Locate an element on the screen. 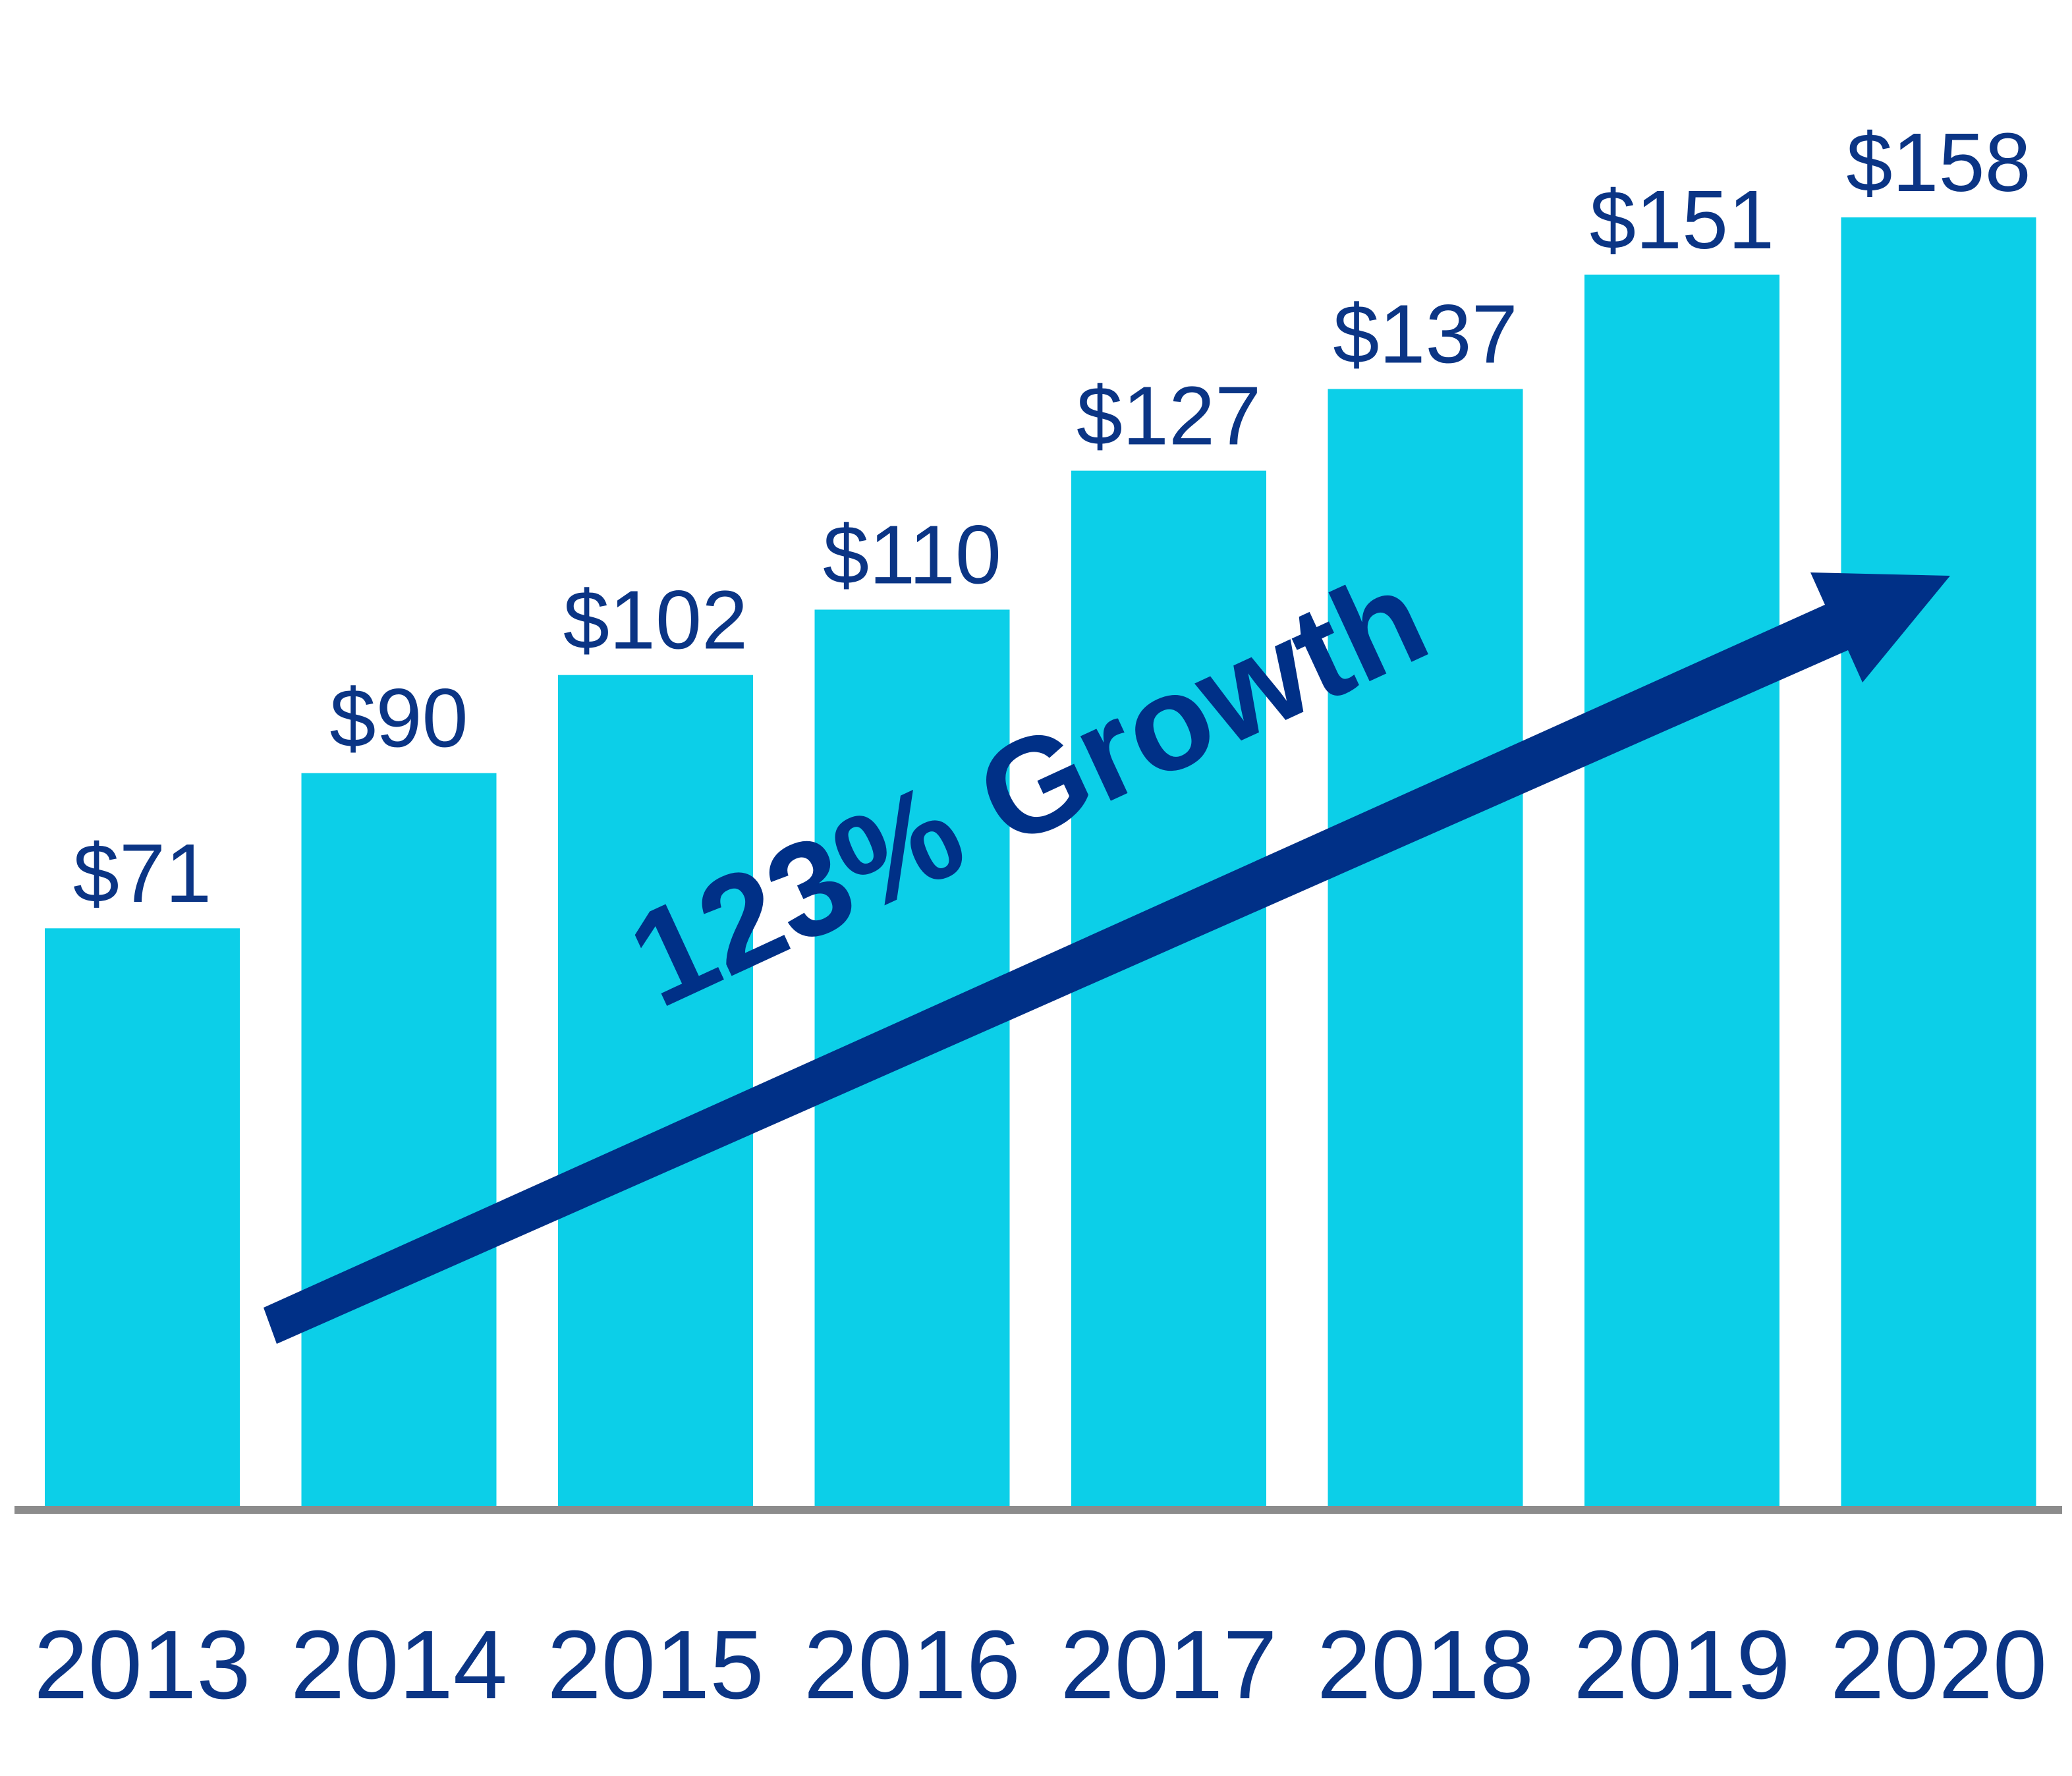  x-tick-label-2015: 2015 is located at coordinates (655, 1665).